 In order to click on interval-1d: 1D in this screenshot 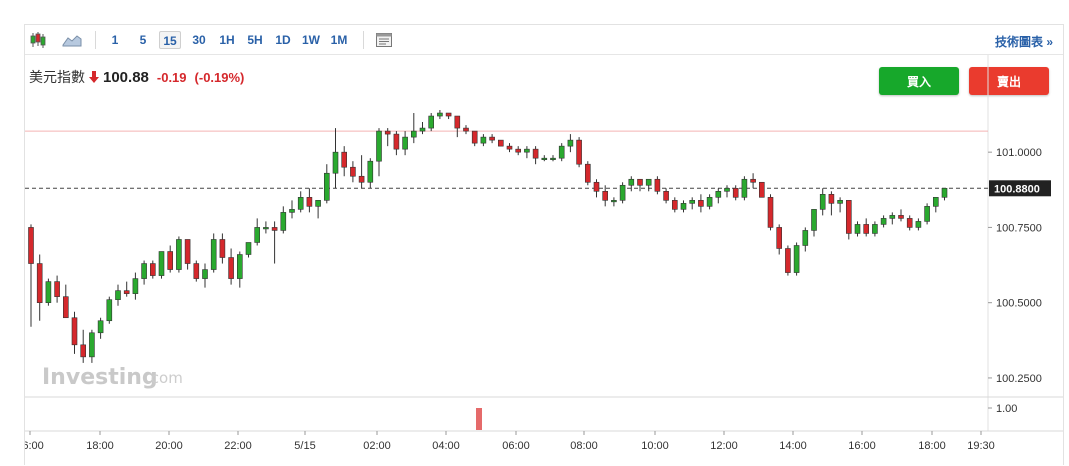, I will do `click(283, 40)`.